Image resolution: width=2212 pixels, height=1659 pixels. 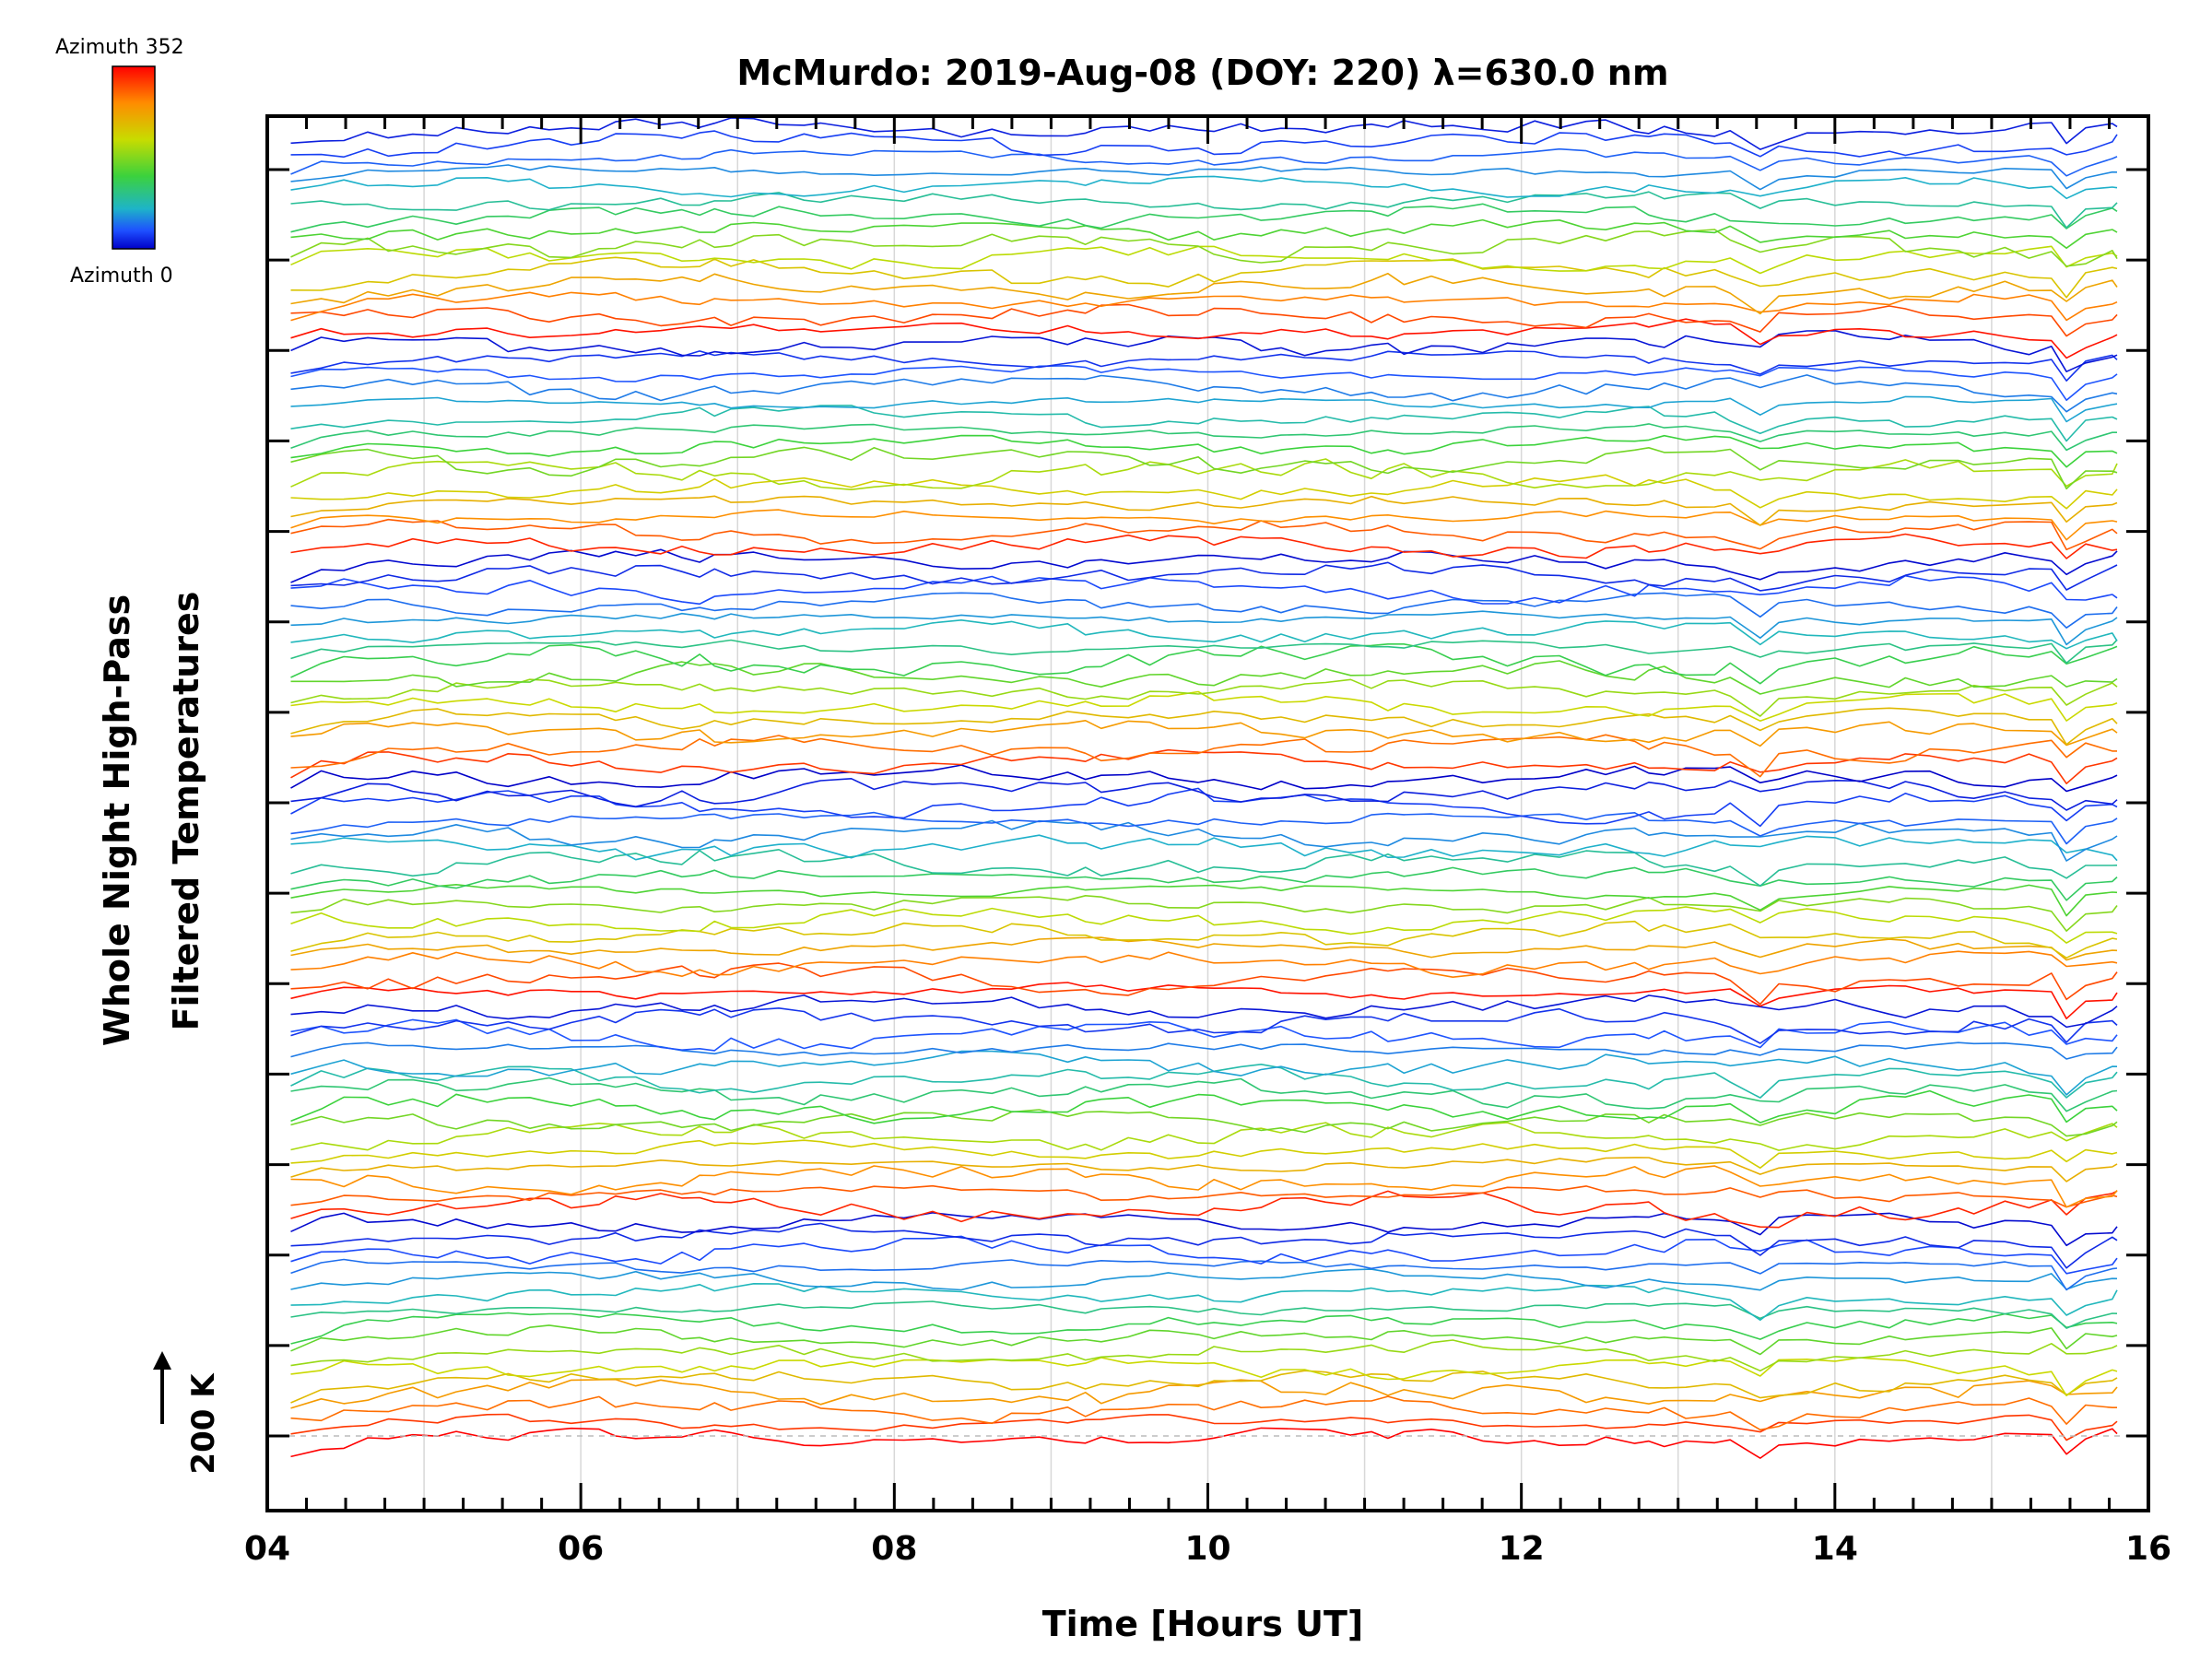 What do you see at coordinates (267, 1549) in the screenshot?
I see `x-tick-label: 04` at bounding box center [267, 1549].